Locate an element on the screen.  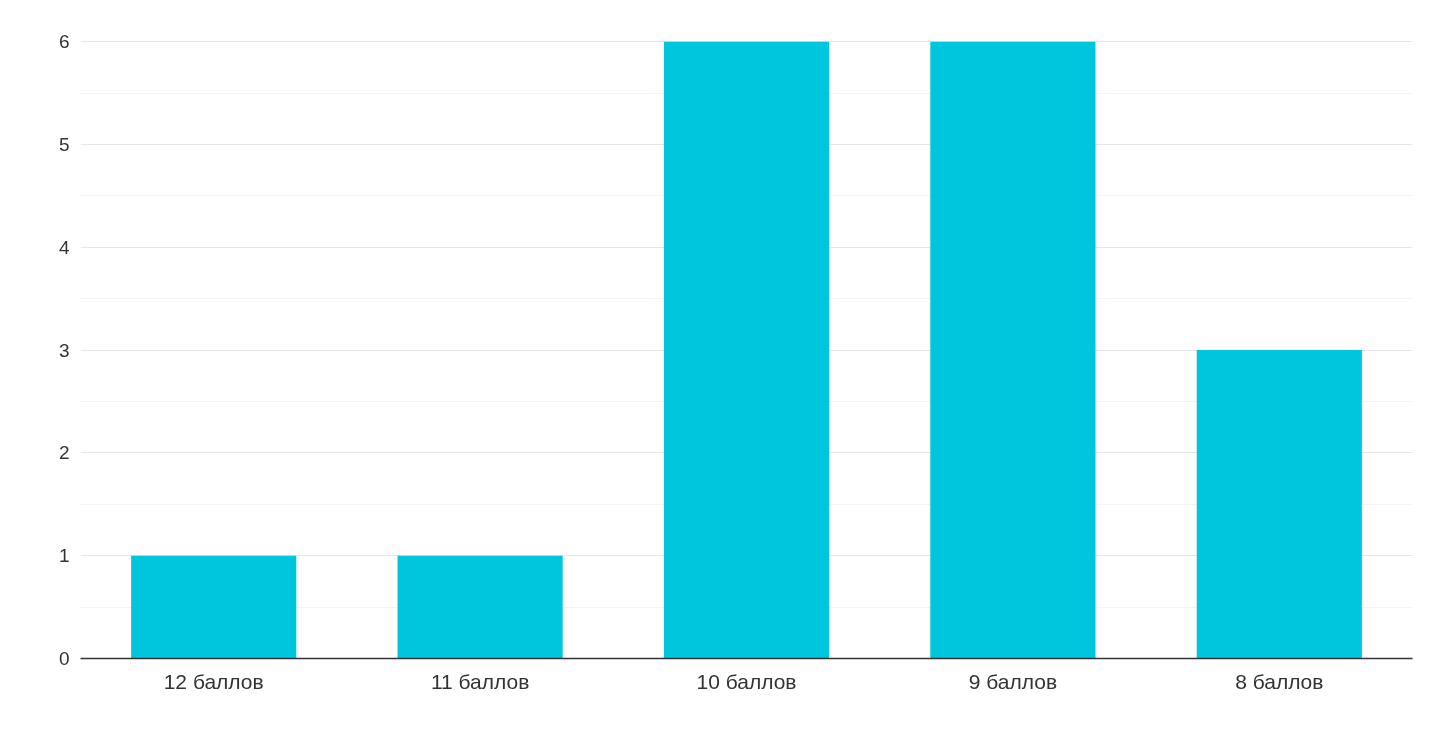
x-tick-label: 8 баллов is located at coordinates (1279, 681).